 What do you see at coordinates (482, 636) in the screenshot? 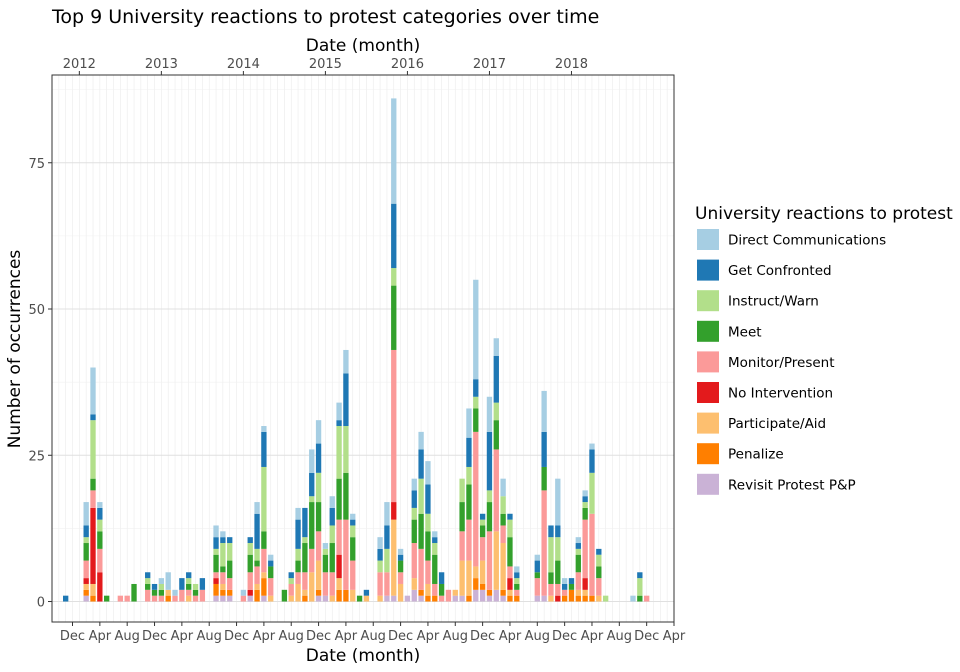
I see `x-tick-label: Dec` at bounding box center [482, 636].